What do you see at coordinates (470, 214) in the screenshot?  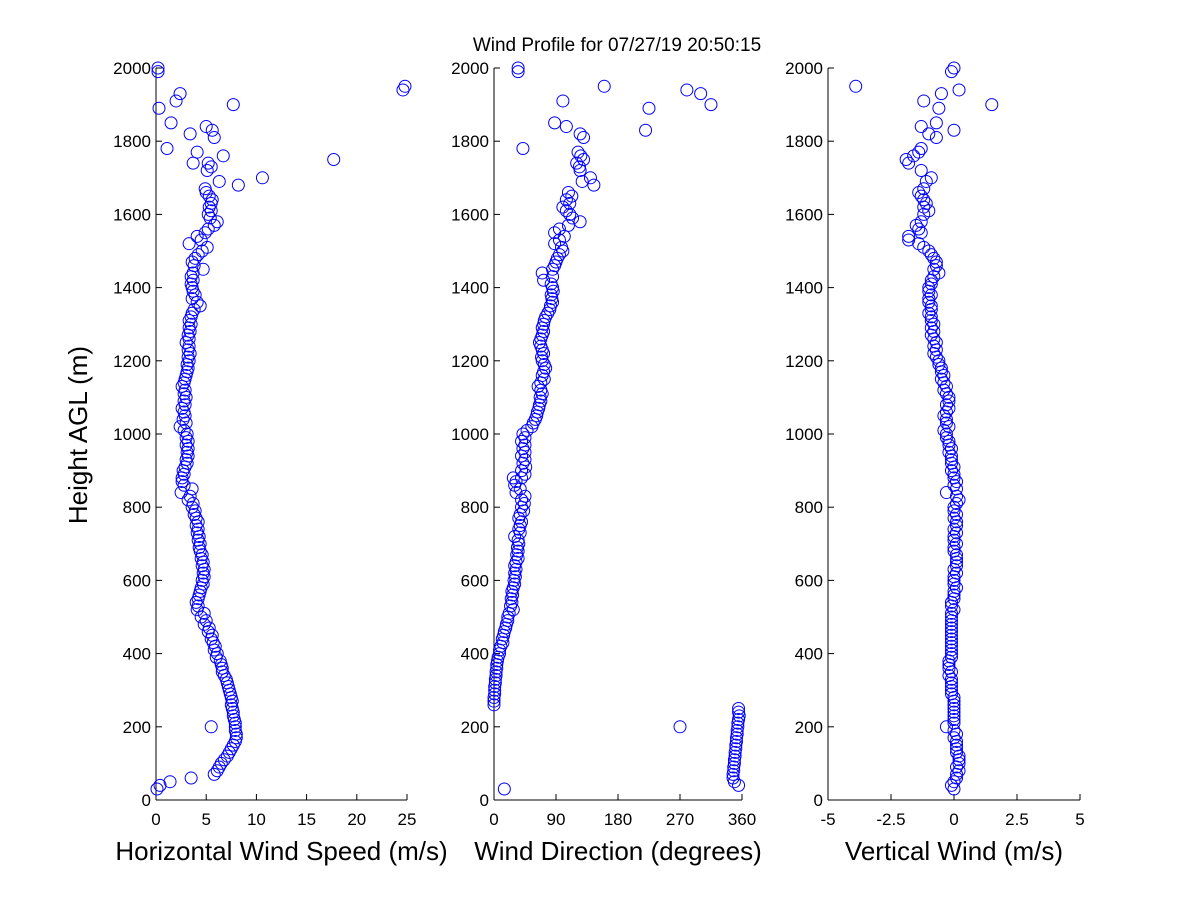 I see `y-tick-label: 1600` at bounding box center [470, 214].